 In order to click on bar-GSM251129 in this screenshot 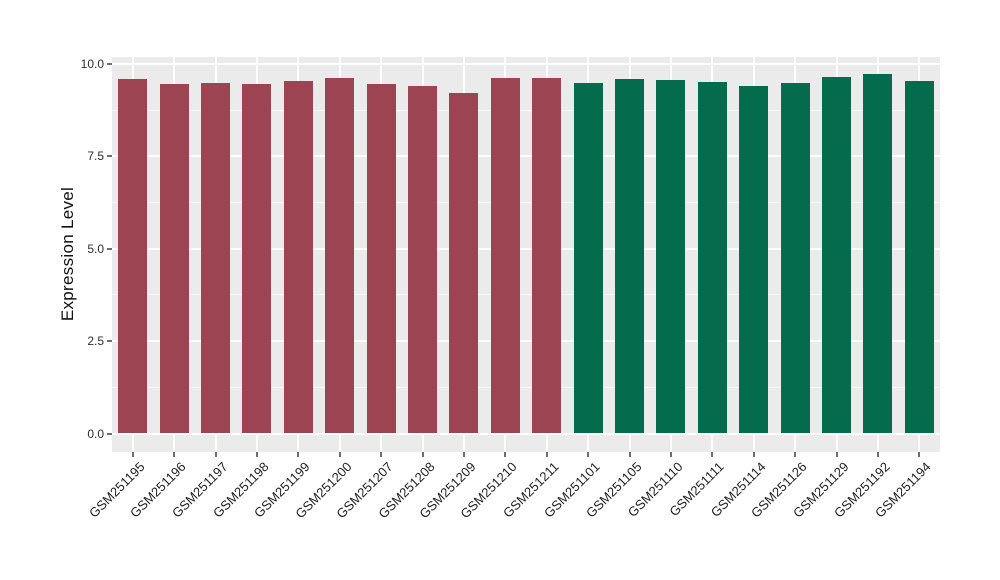, I will do `click(836, 255)`.